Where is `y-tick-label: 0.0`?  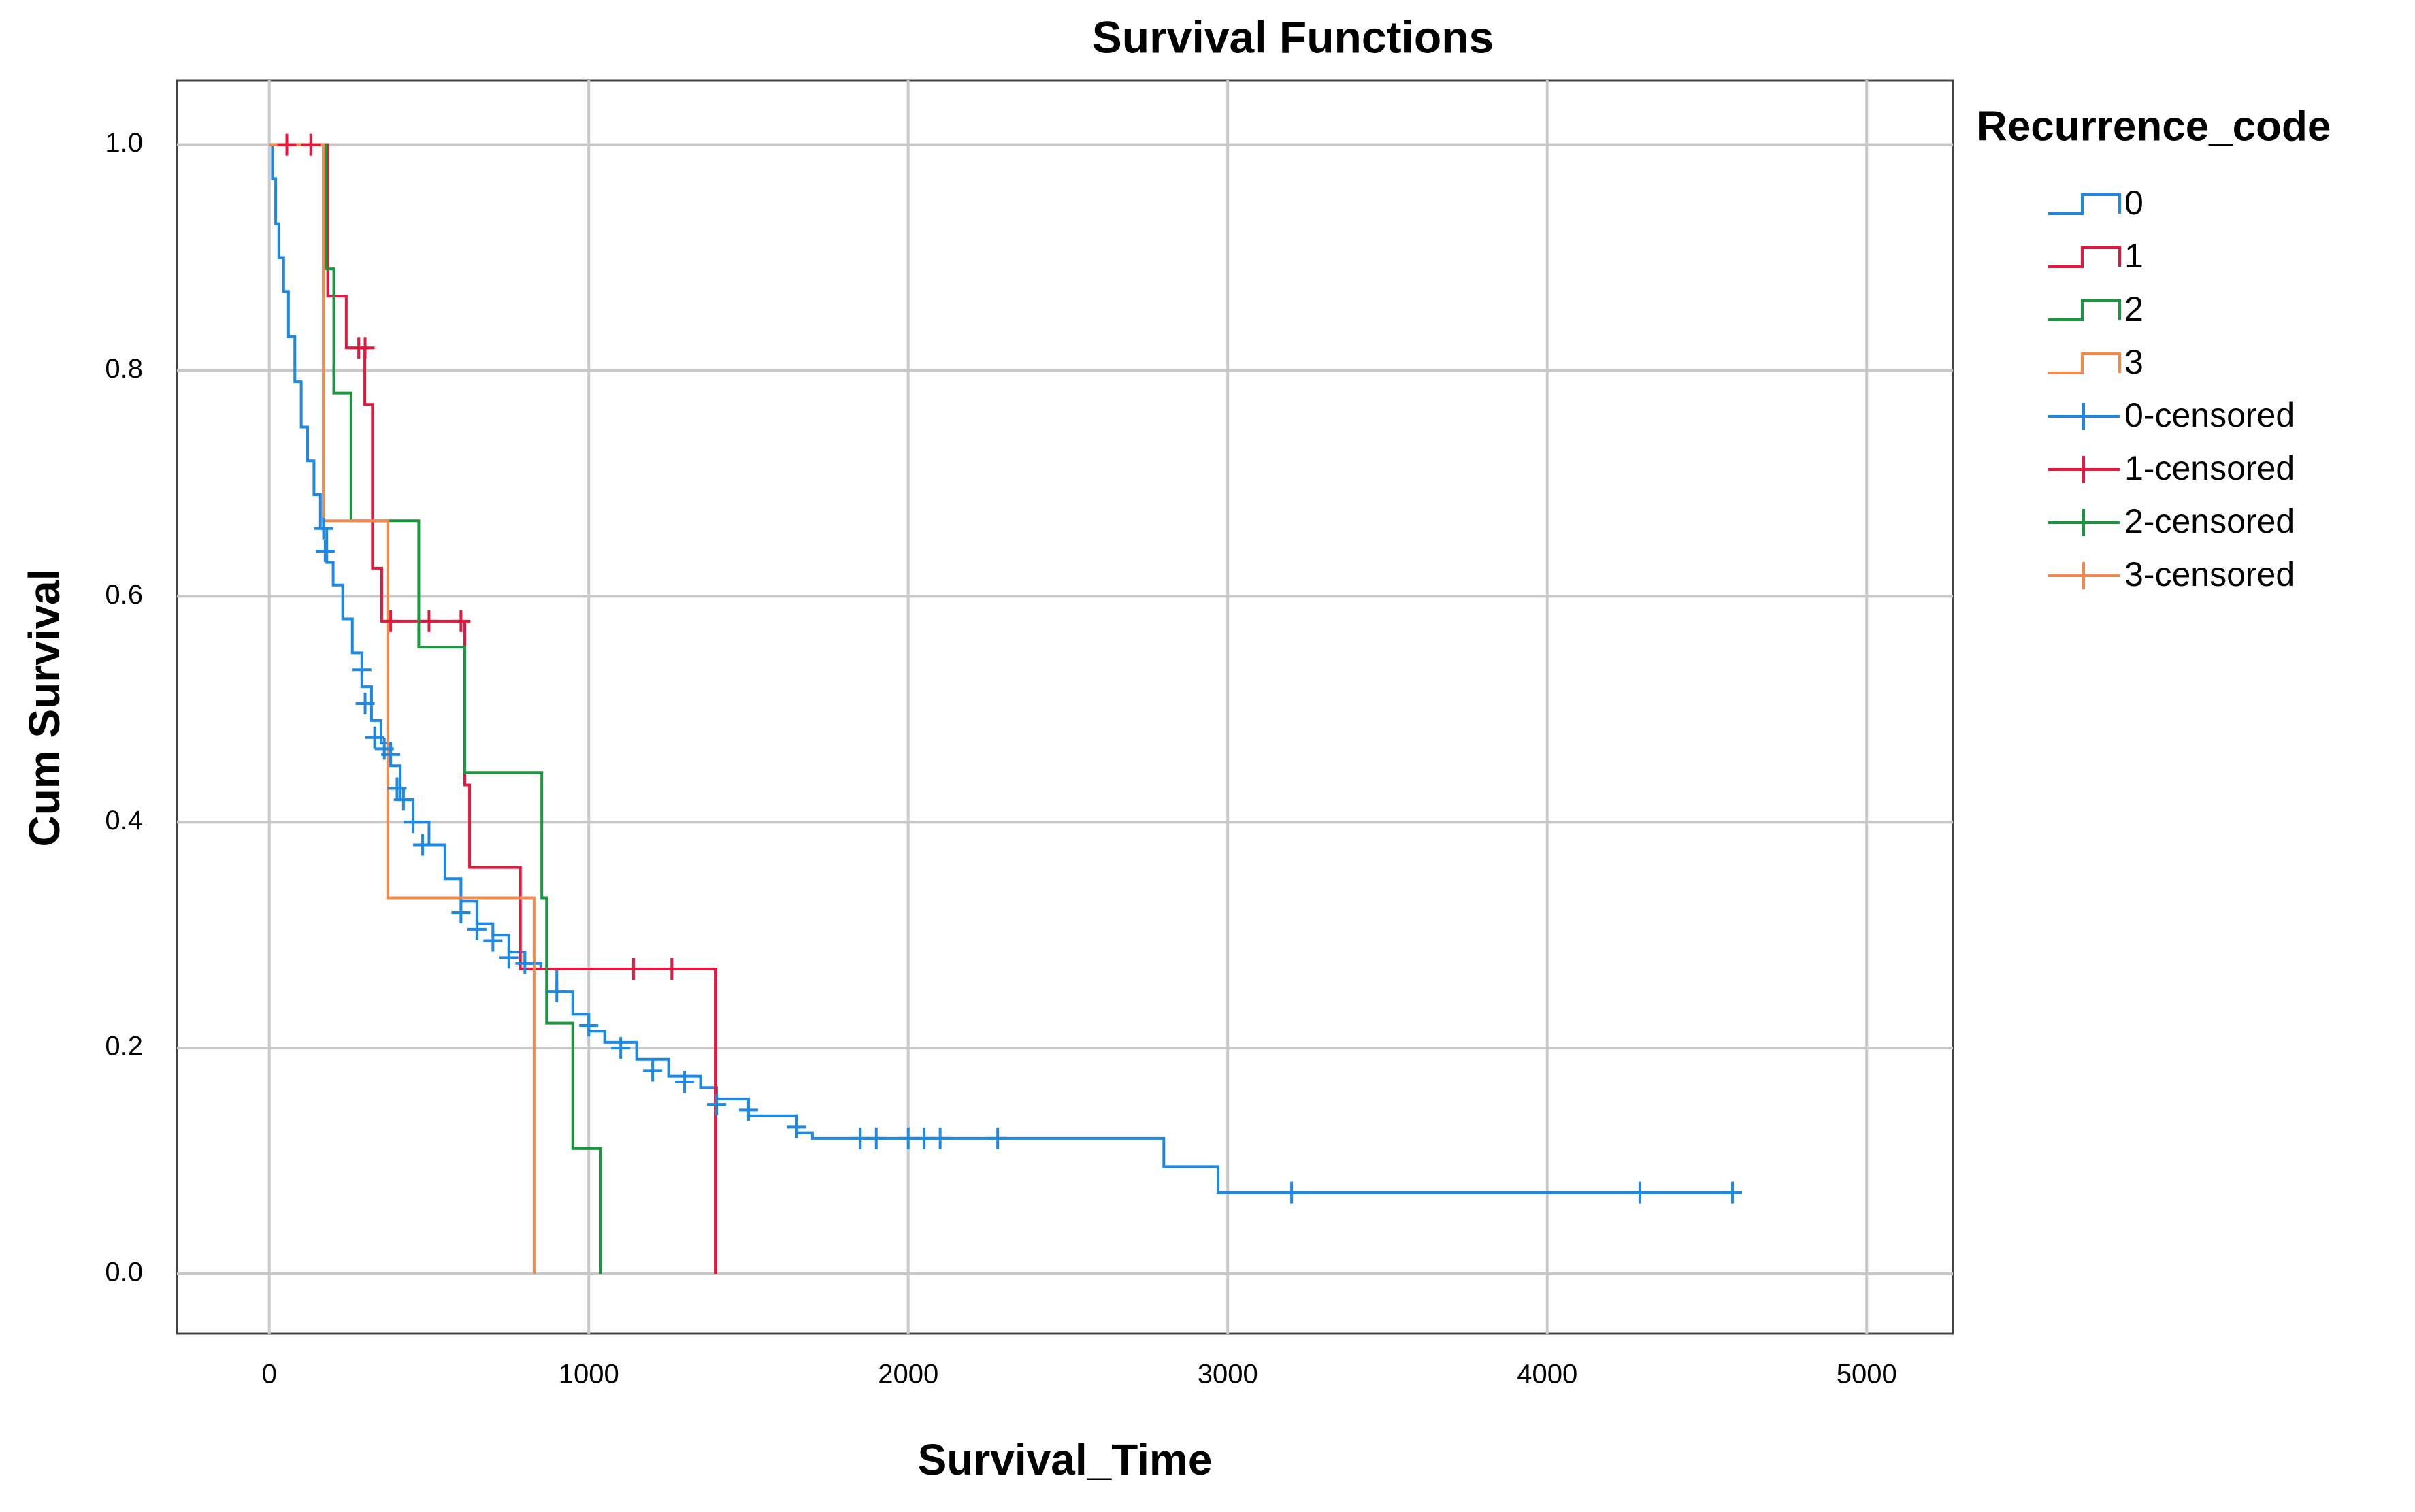
y-tick-label: 0.0 is located at coordinates (124, 1272).